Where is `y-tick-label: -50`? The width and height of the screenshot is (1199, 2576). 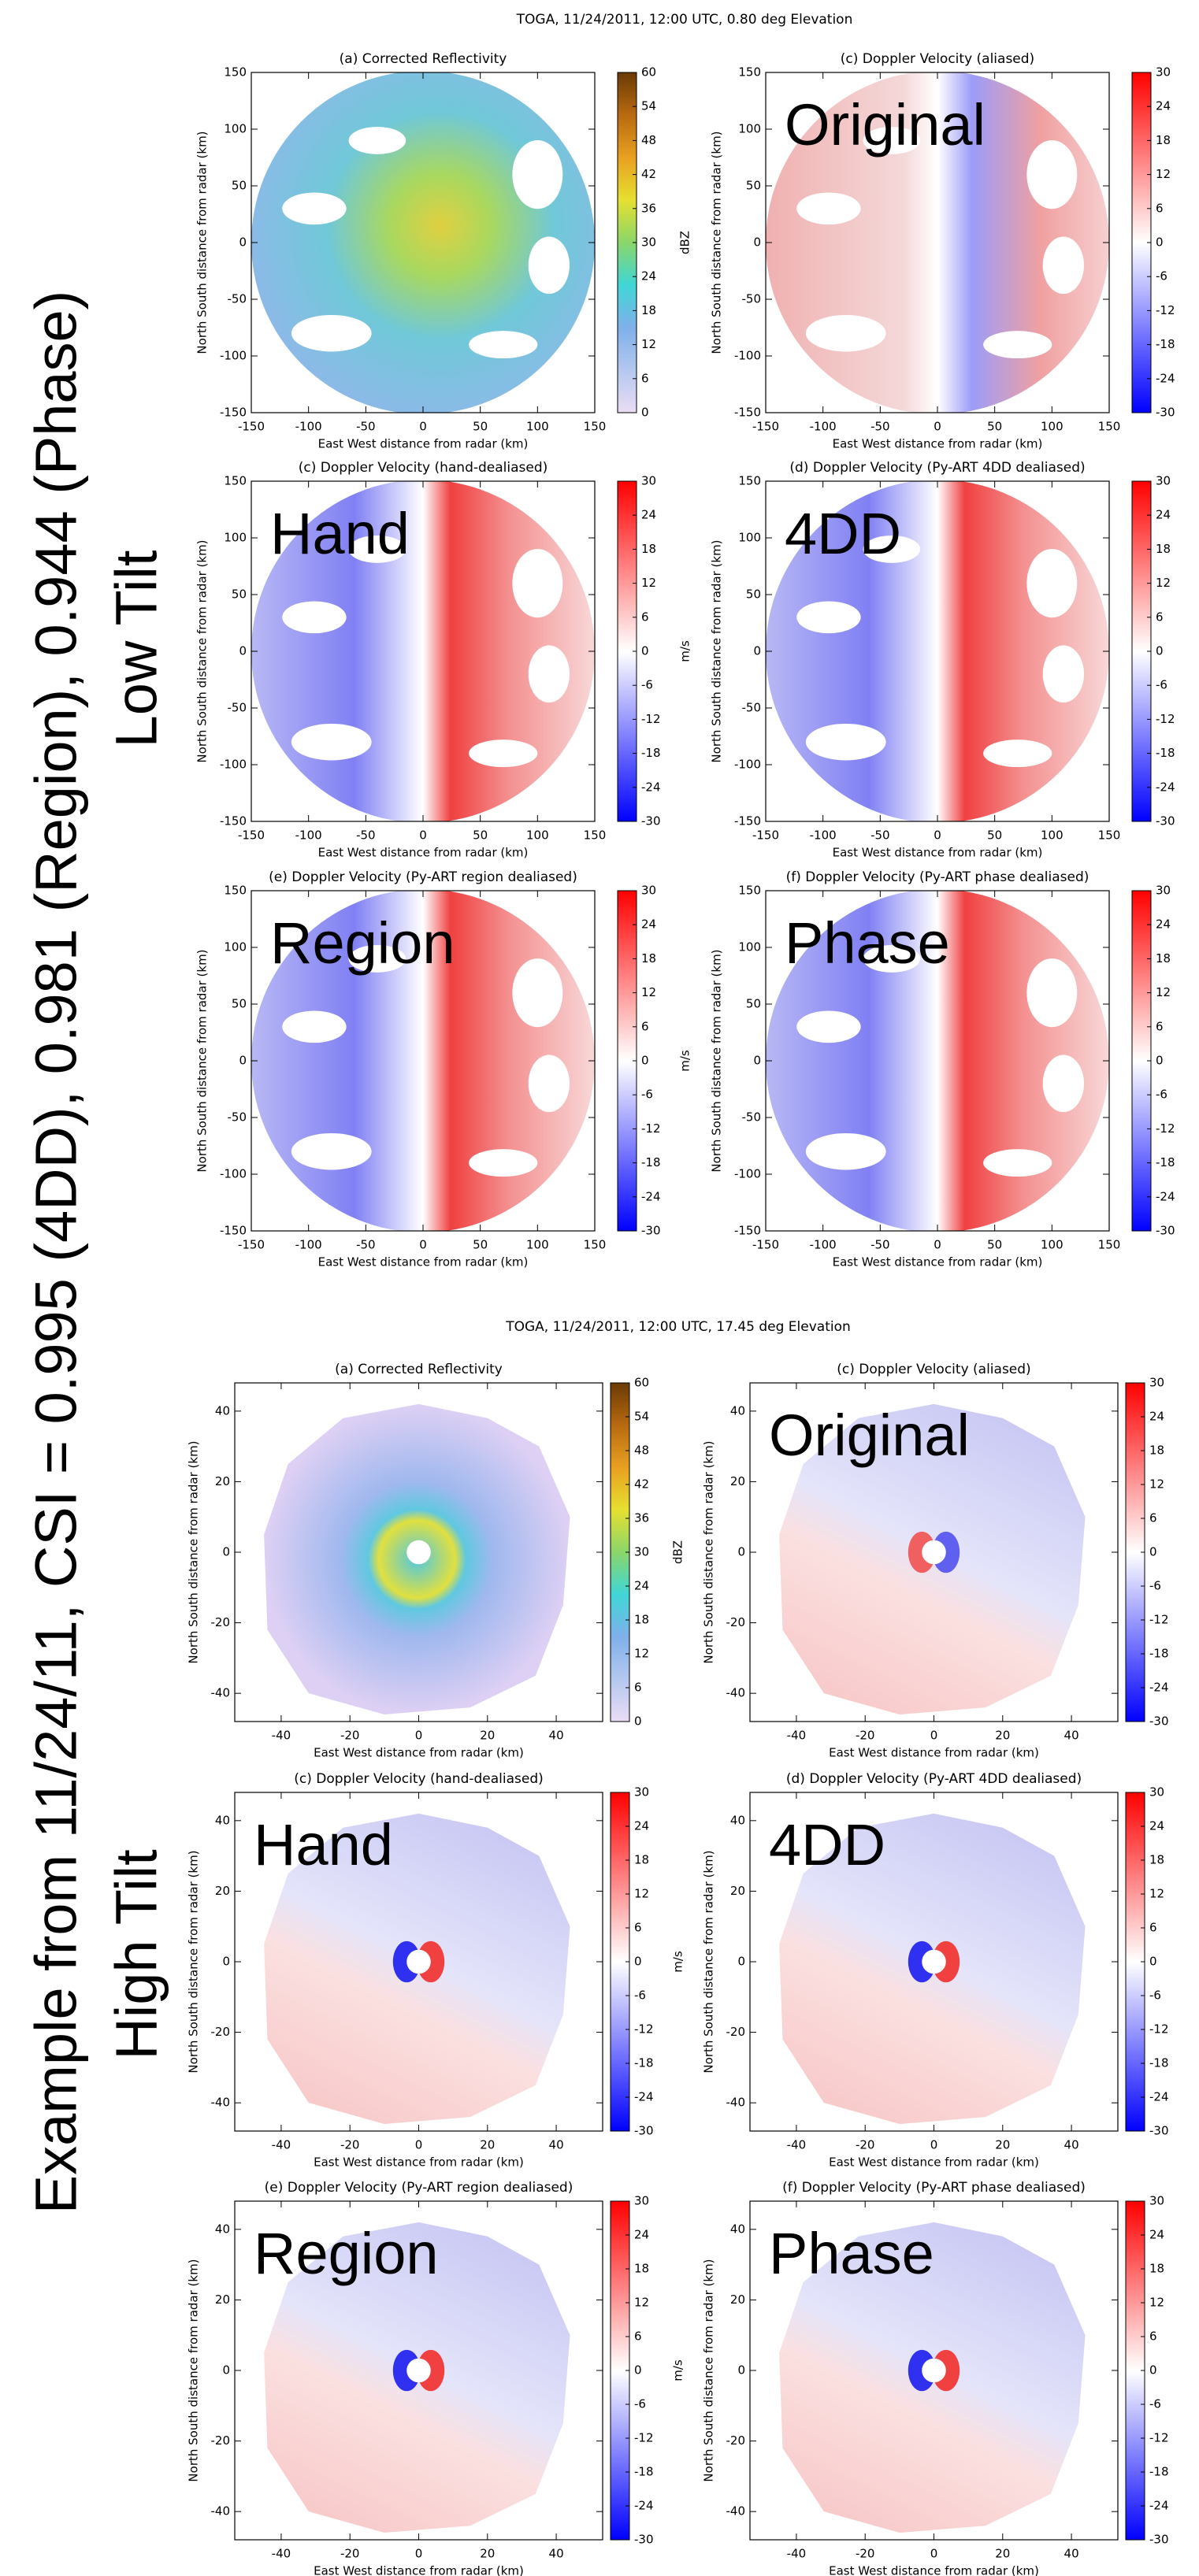 y-tick-label: -50 is located at coordinates (238, 708).